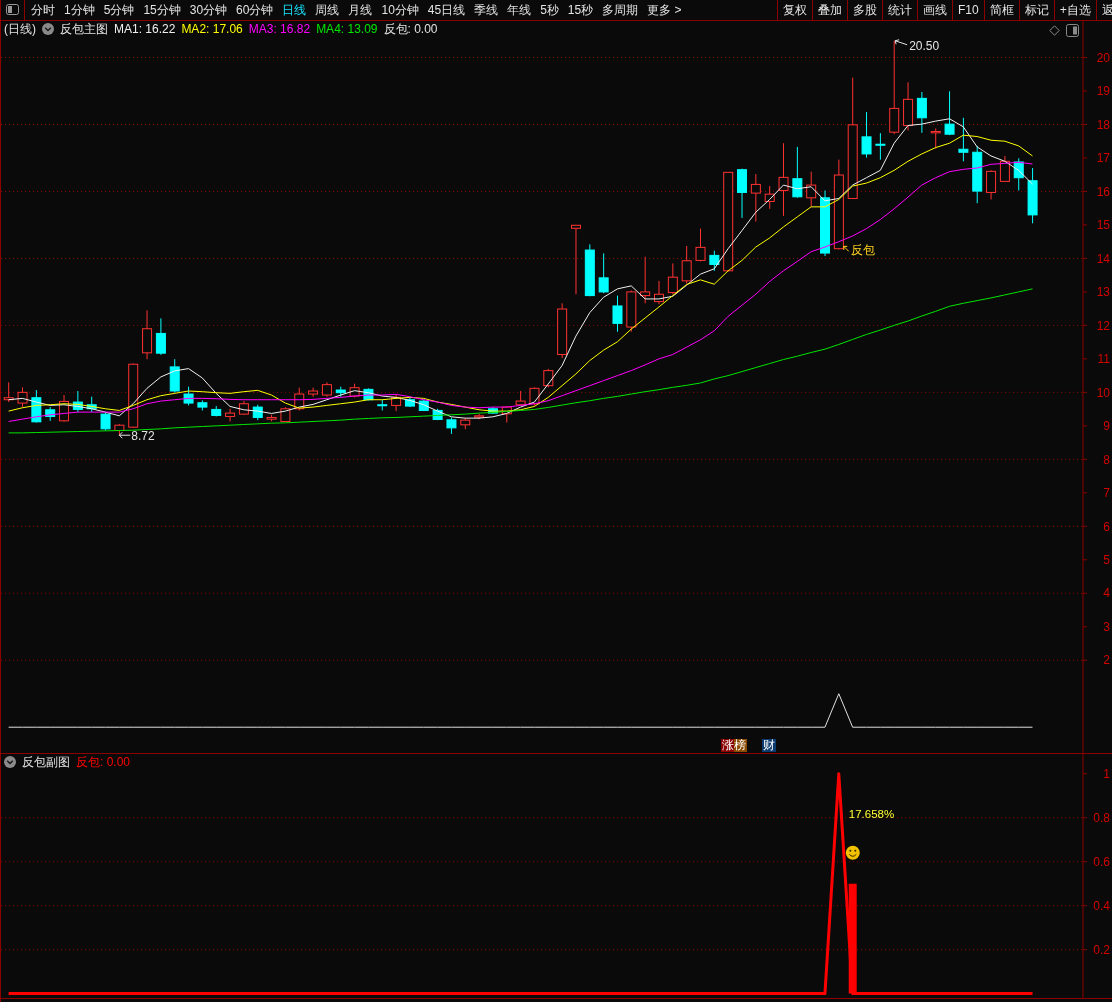 This screenshot has height=1002, width=1112. What do you see at coordinates (862, 249) in the screenshot?
I see `annotation: 反包` at bounding box center [862, 249].